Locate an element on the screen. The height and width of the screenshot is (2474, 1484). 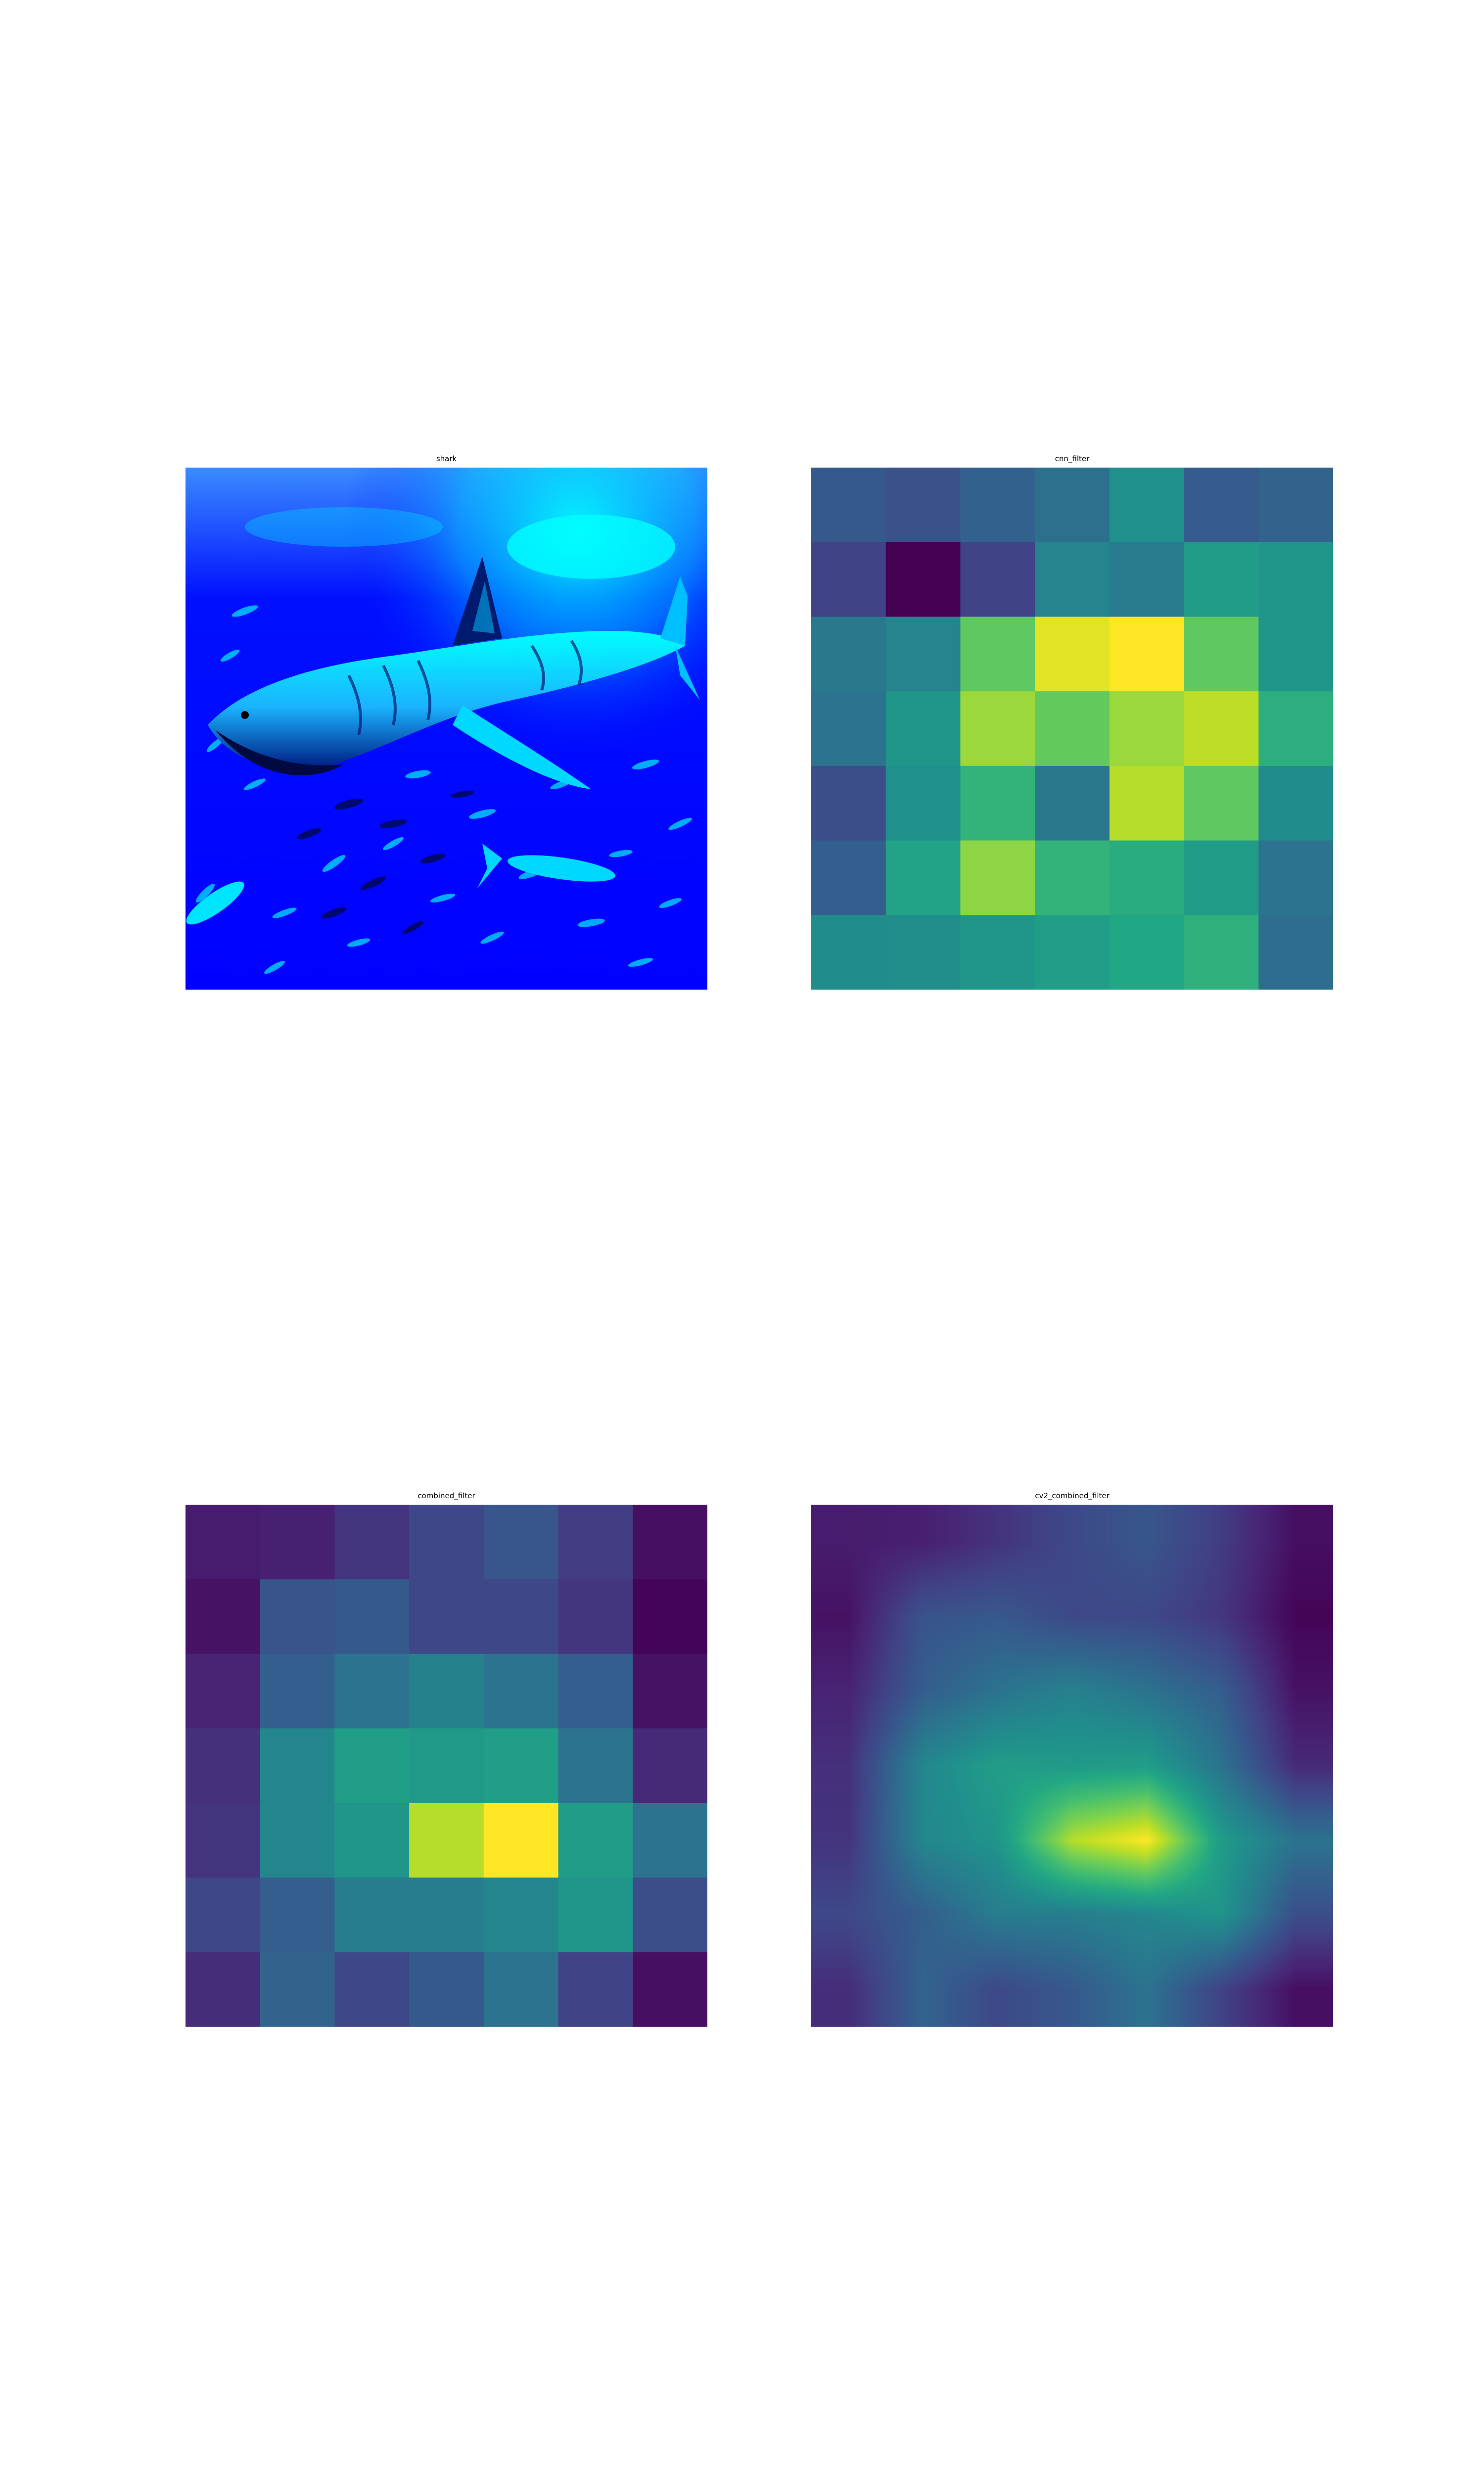
cnn-filter-cell-r3-c4 is located at coordinates (1147, 728).